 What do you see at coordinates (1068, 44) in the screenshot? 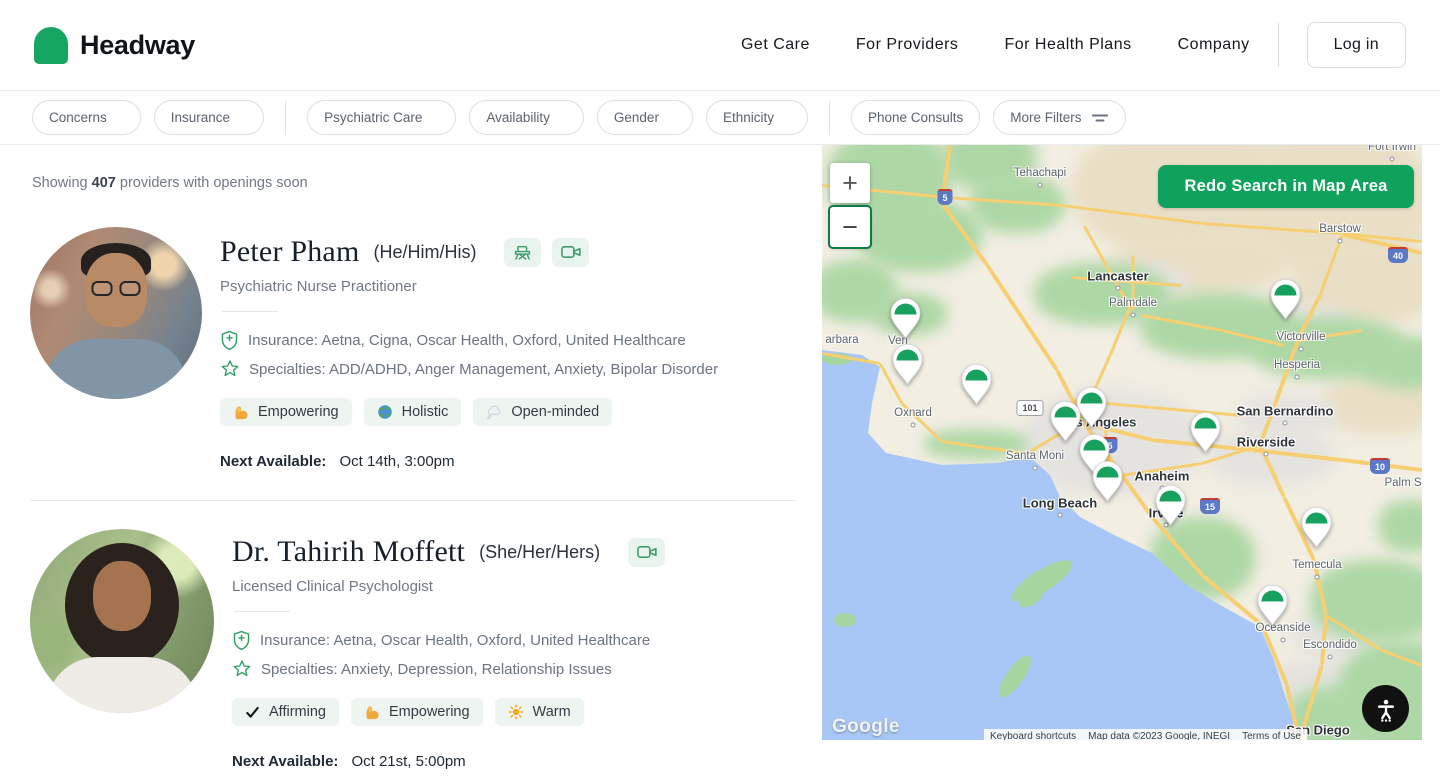
I see `nav-link-for-health-plans: For Health Plans` at bounding box center [1068, 44].